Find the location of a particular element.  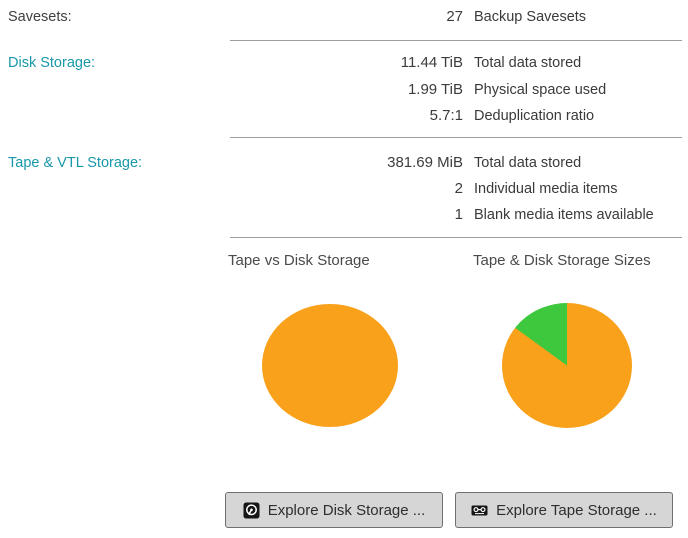

blank-media-items-desc: Blank media items available is located at coordinates (564, 215).